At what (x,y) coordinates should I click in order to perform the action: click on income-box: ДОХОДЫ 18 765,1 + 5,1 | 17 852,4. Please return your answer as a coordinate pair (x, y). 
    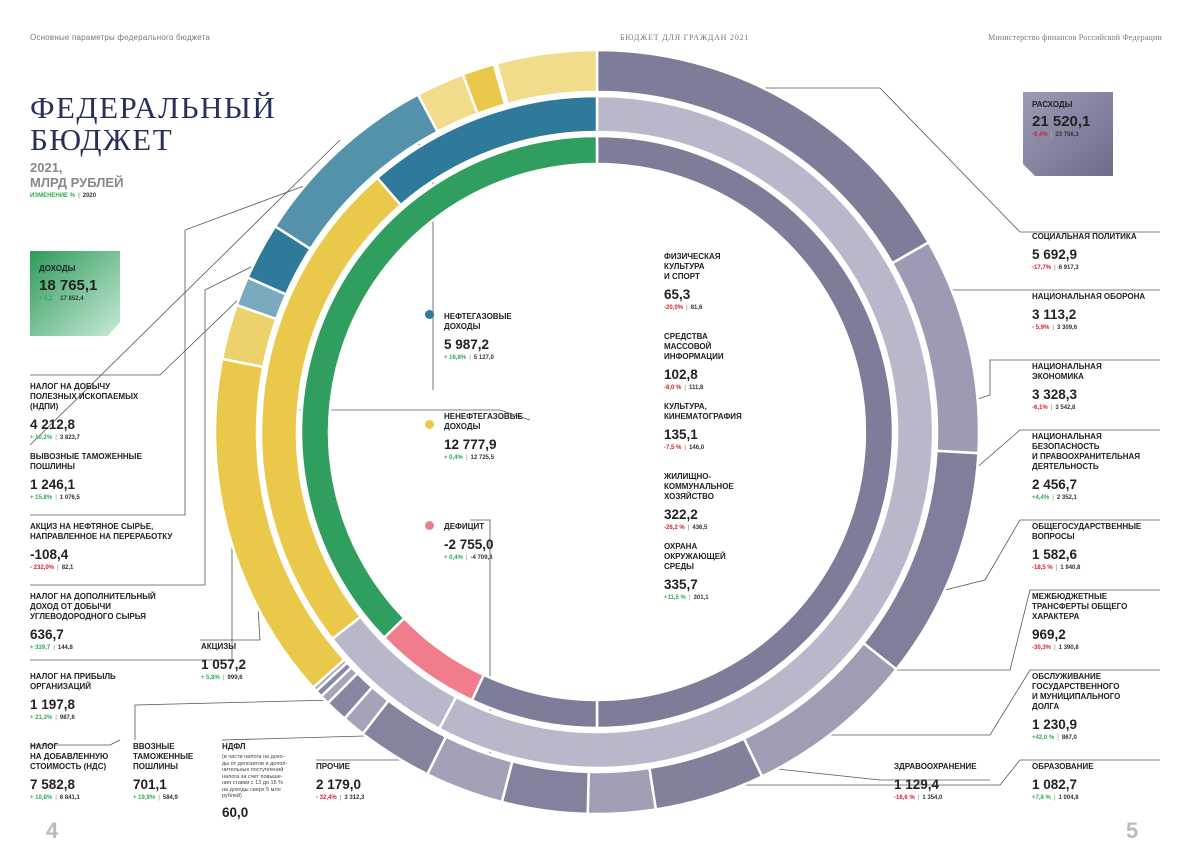
    Looking at the image, I should click on (68, 283).